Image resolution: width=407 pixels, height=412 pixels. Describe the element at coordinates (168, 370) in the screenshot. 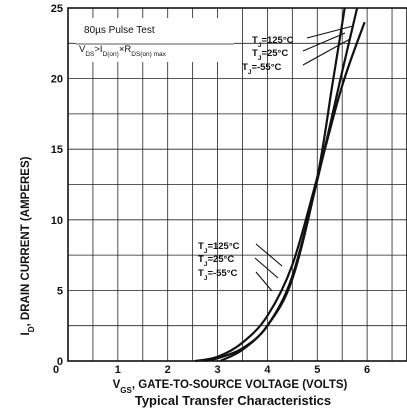

I see `x-tick-label: 2` at that location.